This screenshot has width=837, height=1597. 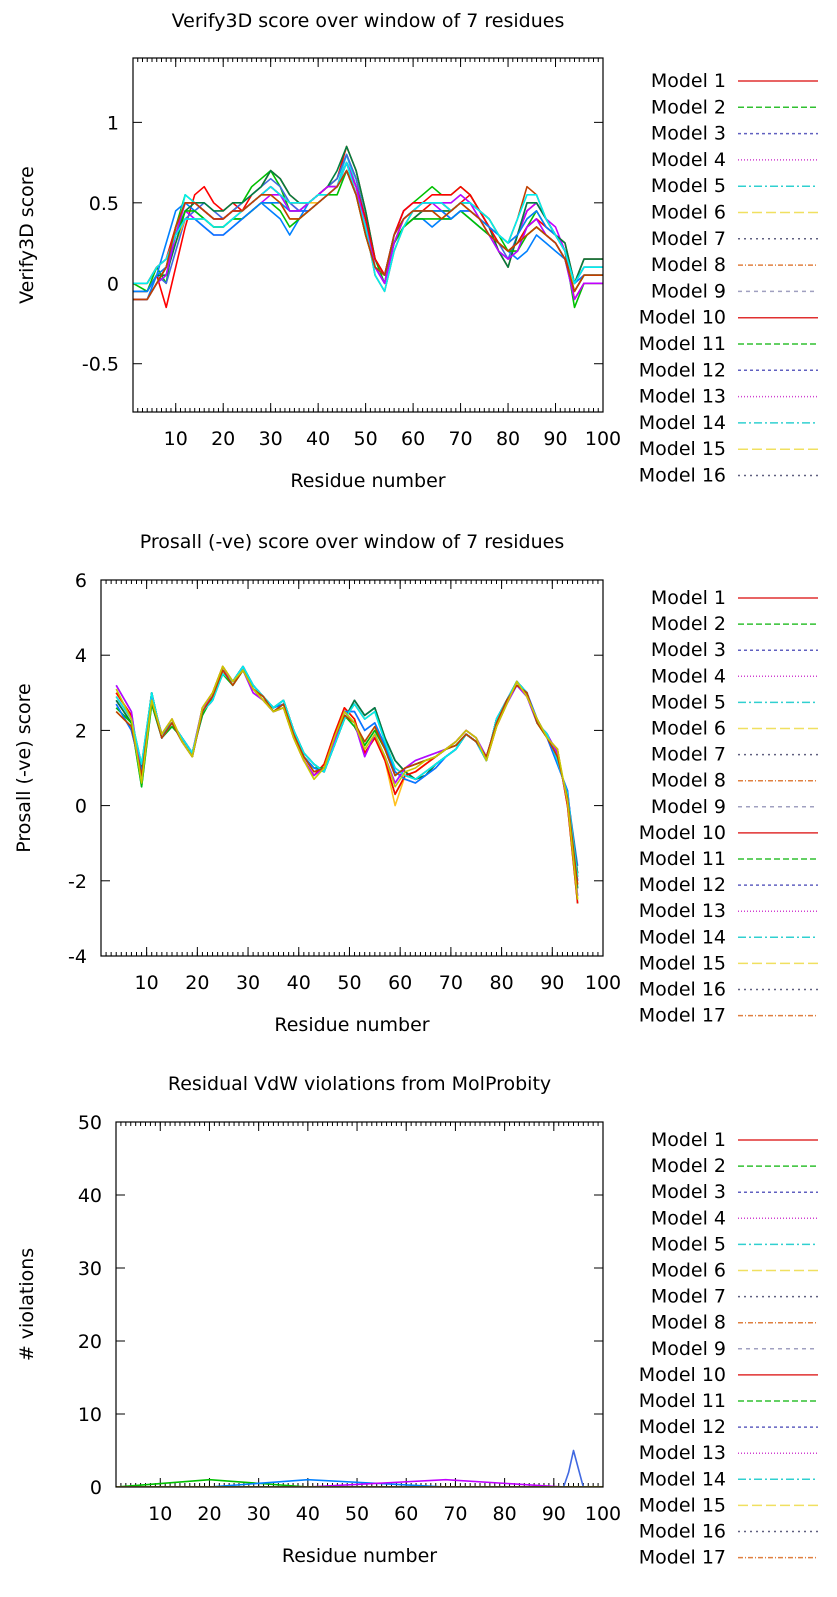 What do you see at coordinates (81, 656) in the screenshot?
I see `y-tick-label: 4` at bounding box center [81, 656].